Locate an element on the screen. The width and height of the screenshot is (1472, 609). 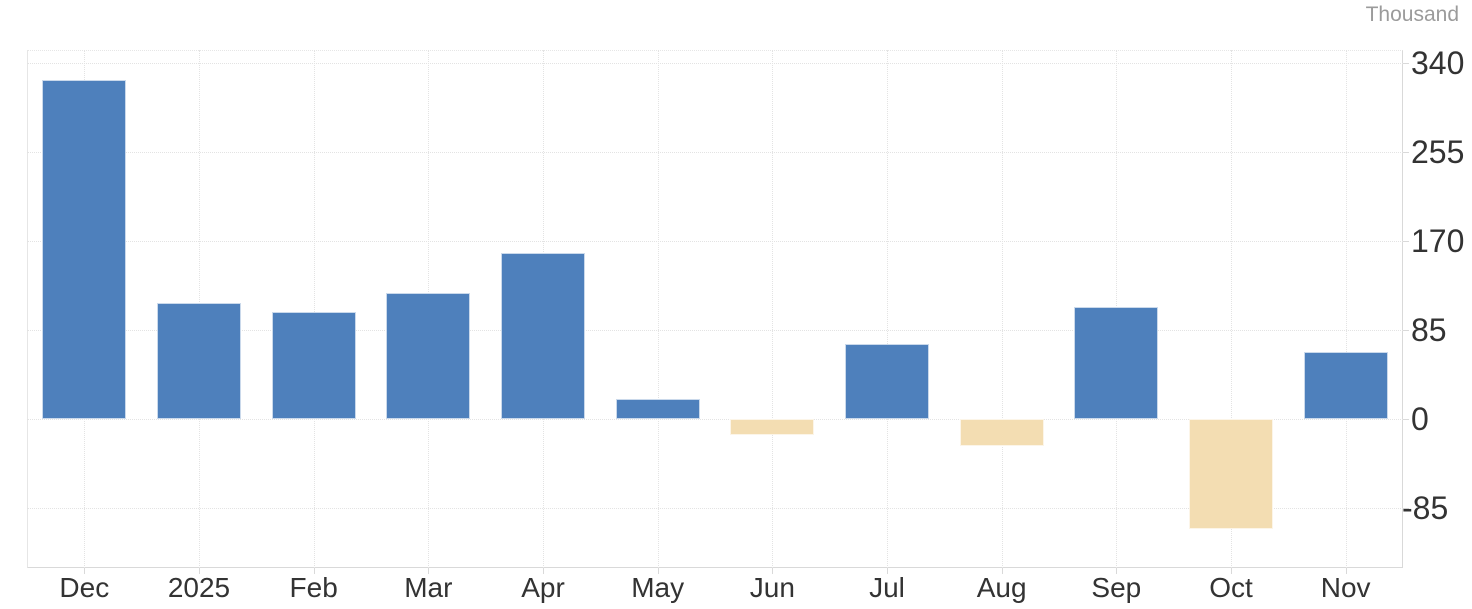
bar-jul is located at coordinates (887, 381).